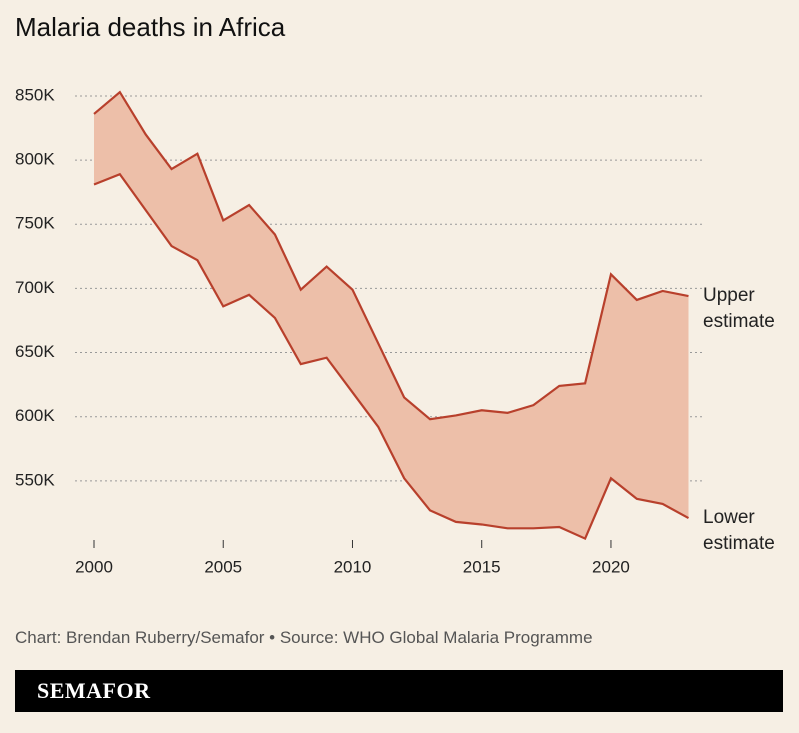  I want to click on x-tick-label: 2010, so click(353, 566).